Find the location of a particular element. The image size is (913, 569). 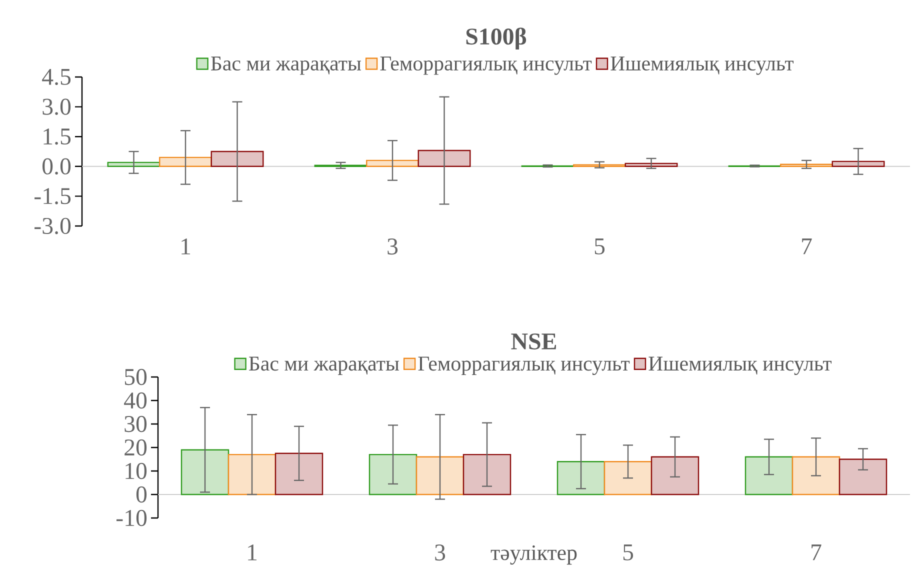

y-tick-label: 10 is located at coordinates (136, 471).